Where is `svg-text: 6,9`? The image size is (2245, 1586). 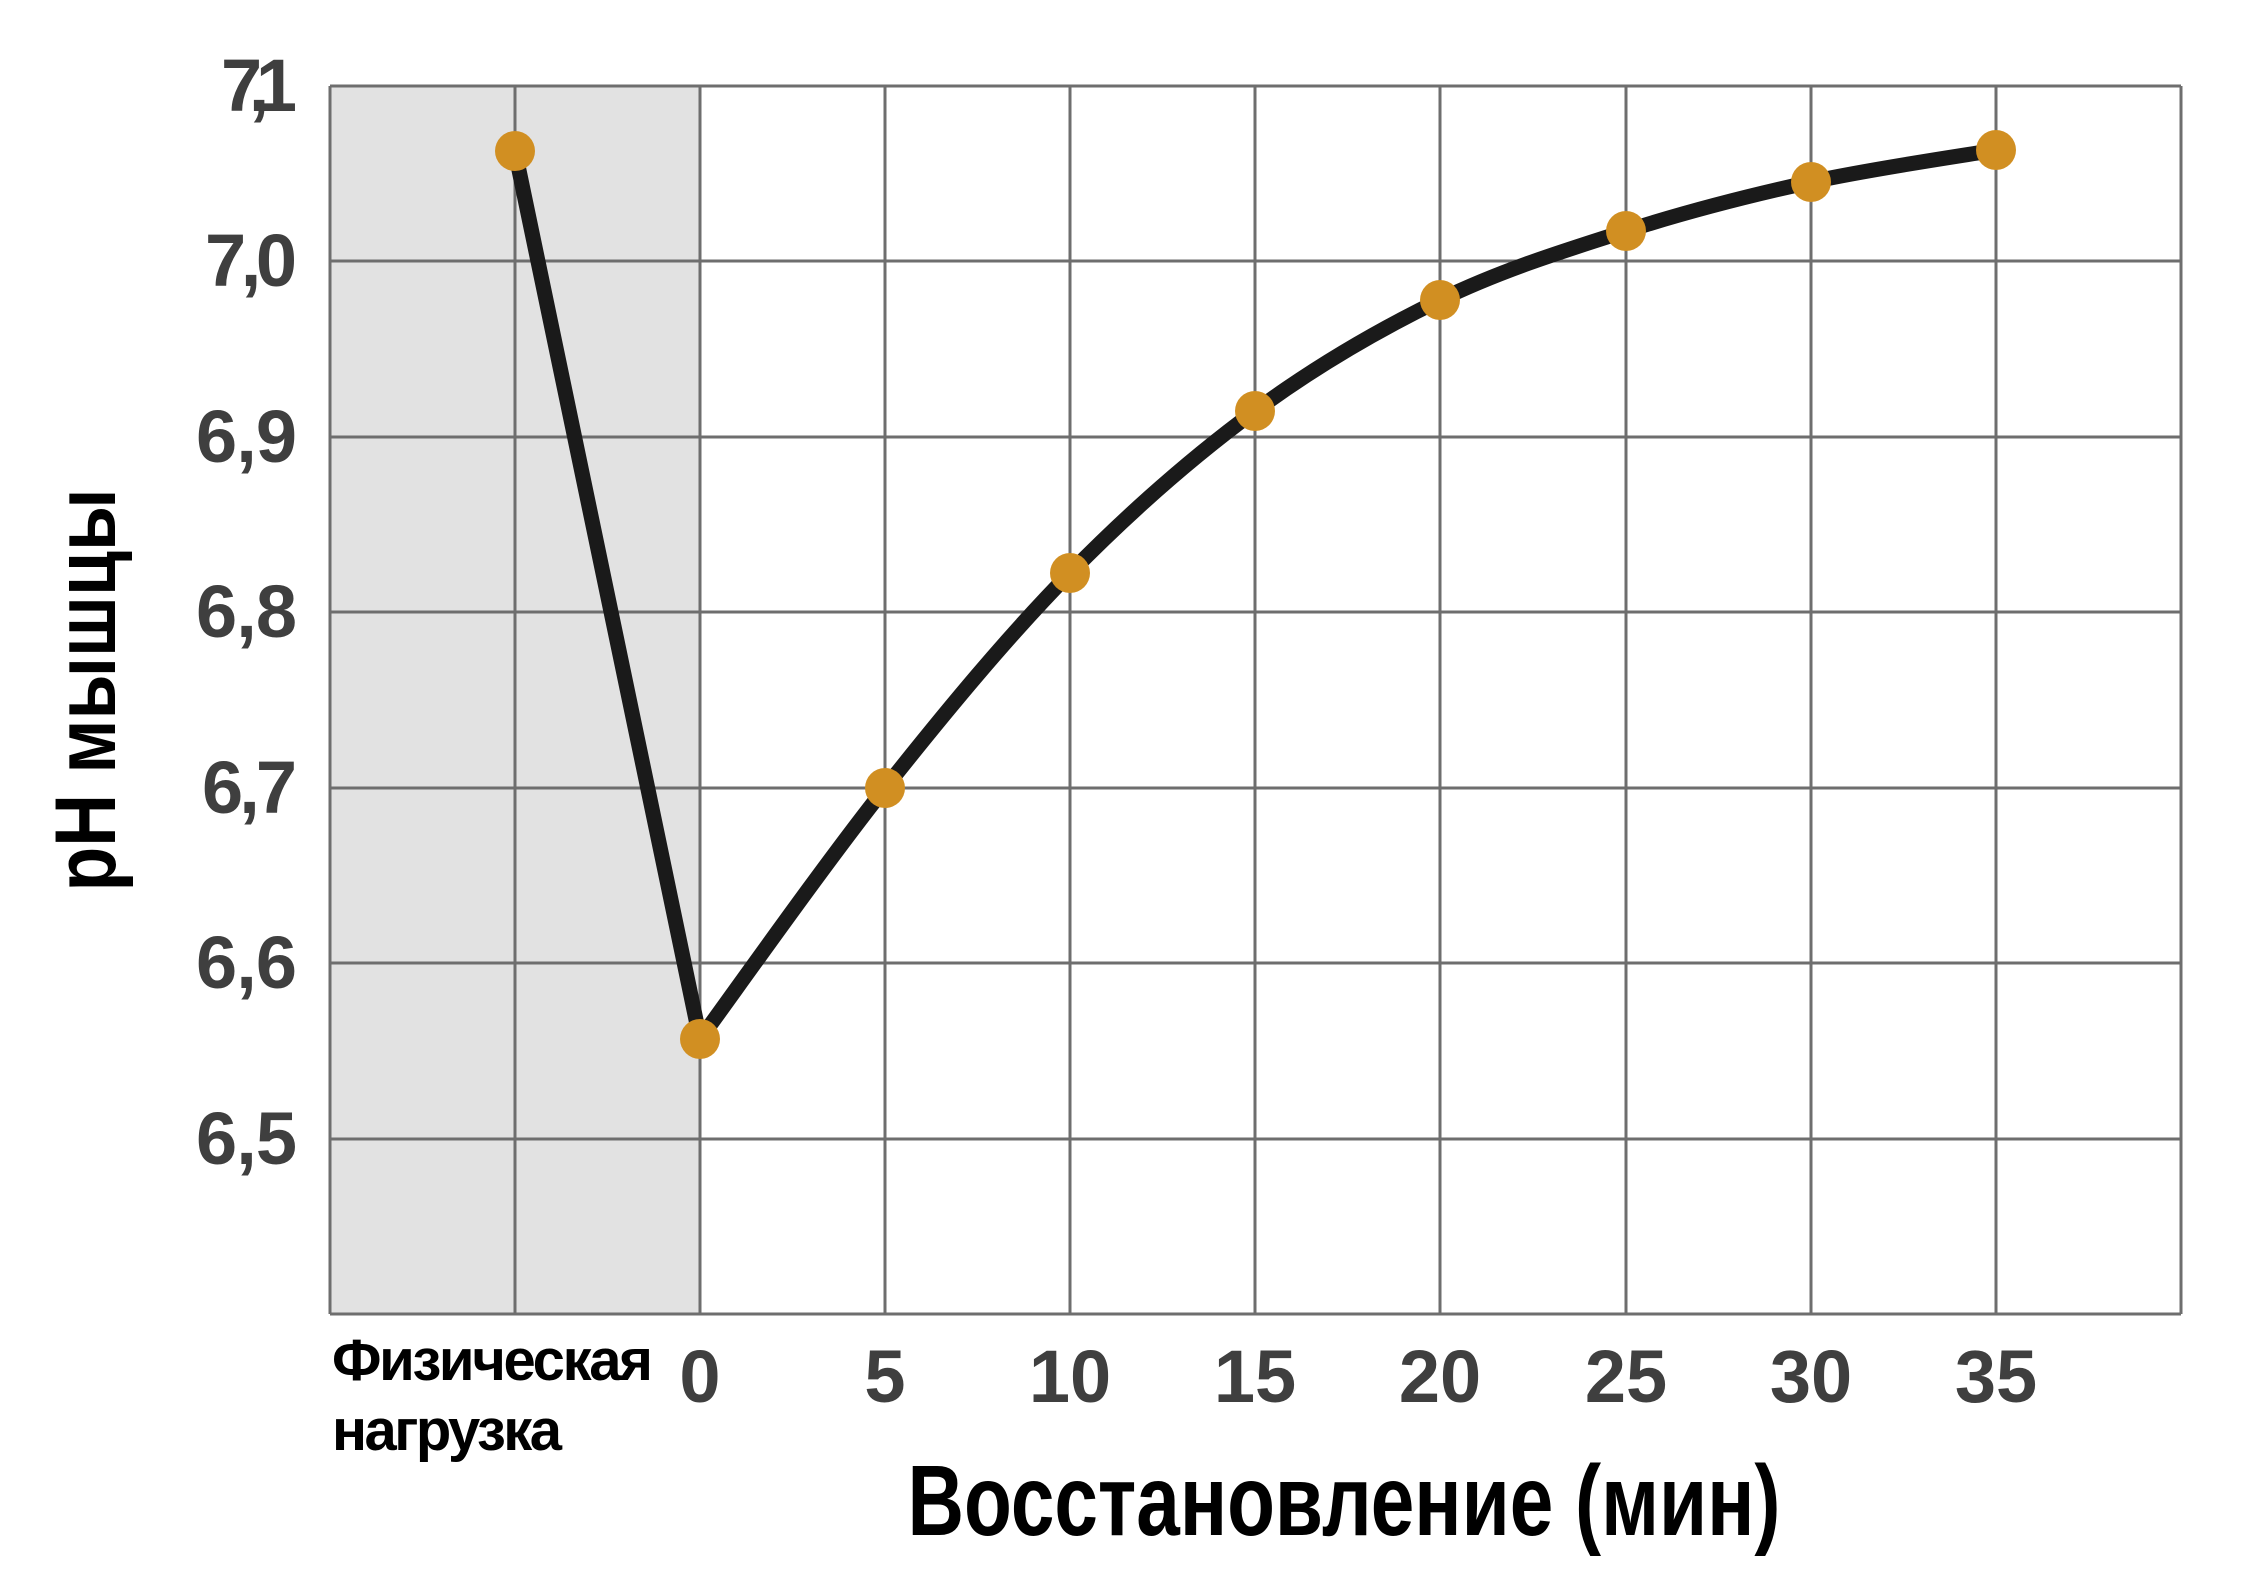
svg-text: 6,9 is located at coordinates (246, 436).